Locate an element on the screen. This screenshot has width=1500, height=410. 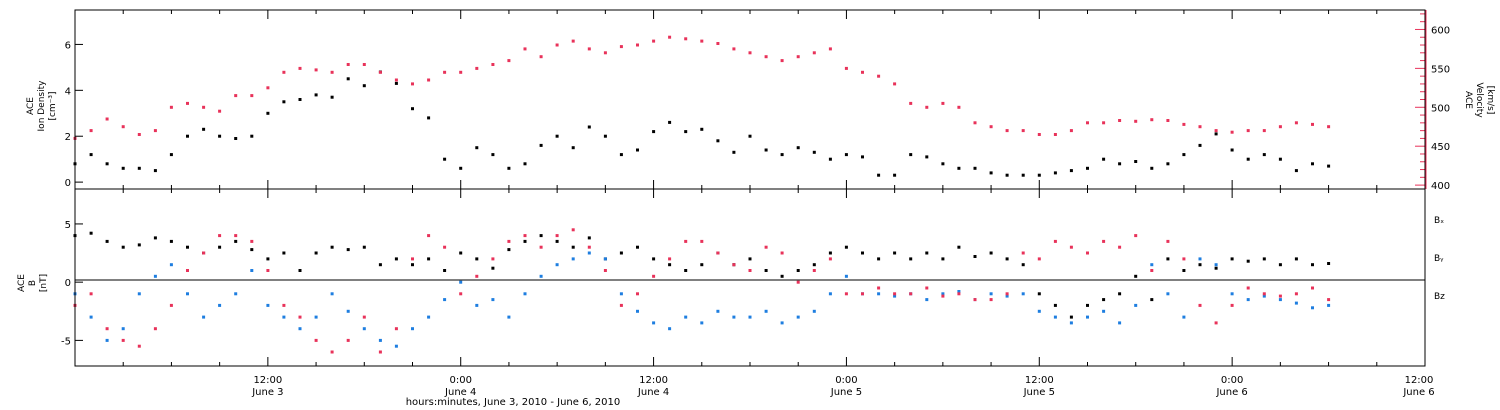
top-y2label-line1: ACE is located at coordinates (1468, 100).